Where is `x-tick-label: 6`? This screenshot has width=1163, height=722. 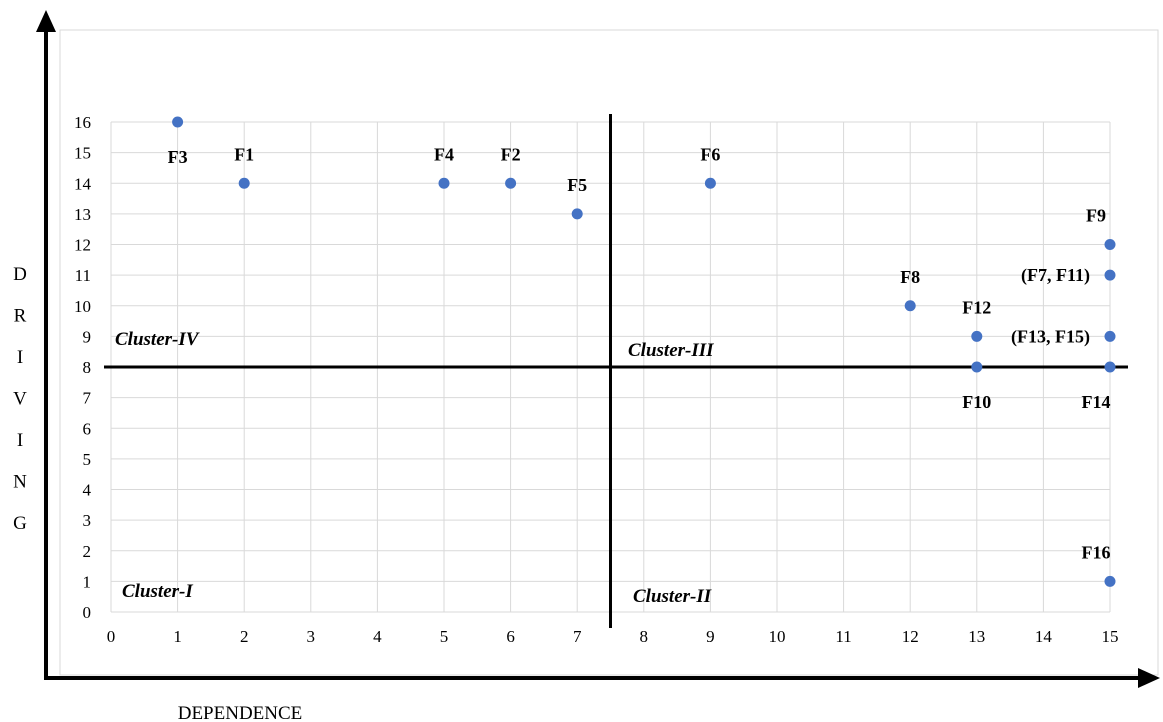 x-tick-label: 6 is located at coordinates (510, 636).